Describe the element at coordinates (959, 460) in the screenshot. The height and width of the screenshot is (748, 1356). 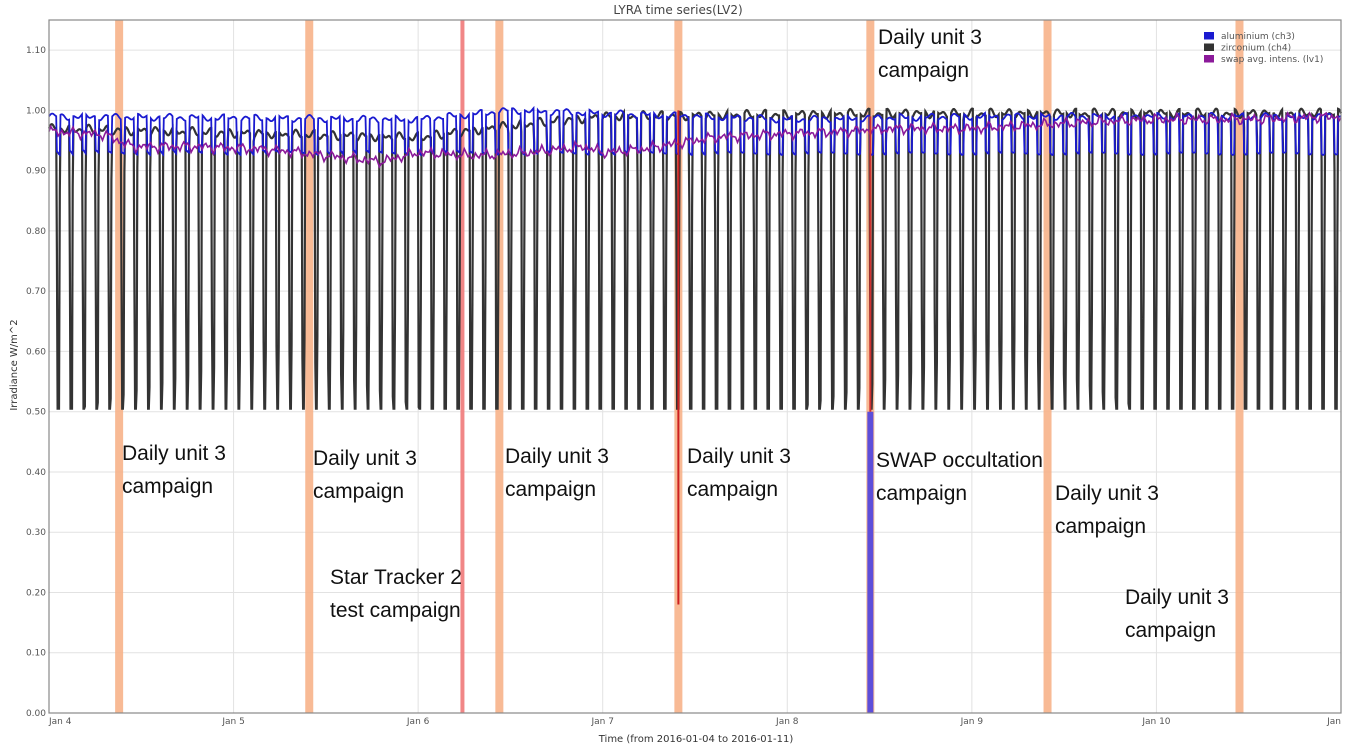
I see `annotation-line: SWAP occultation` at that location.